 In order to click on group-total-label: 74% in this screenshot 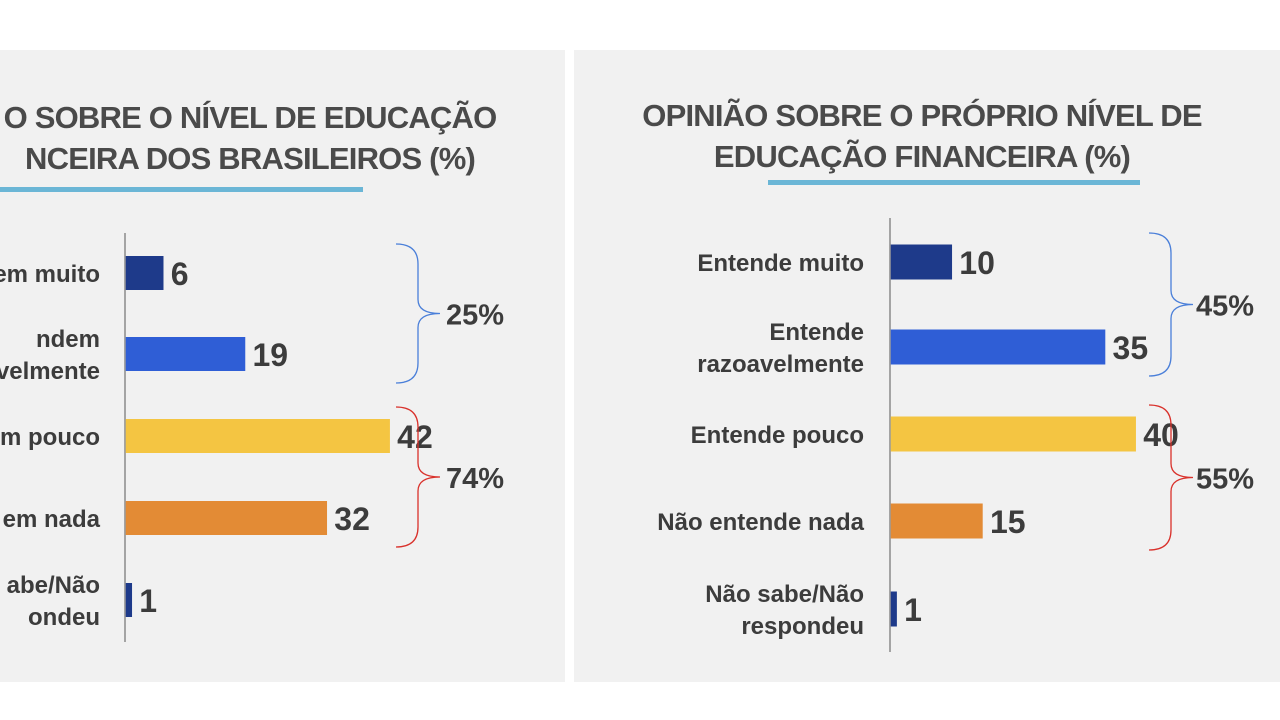, I will do `click(475, 479)`.